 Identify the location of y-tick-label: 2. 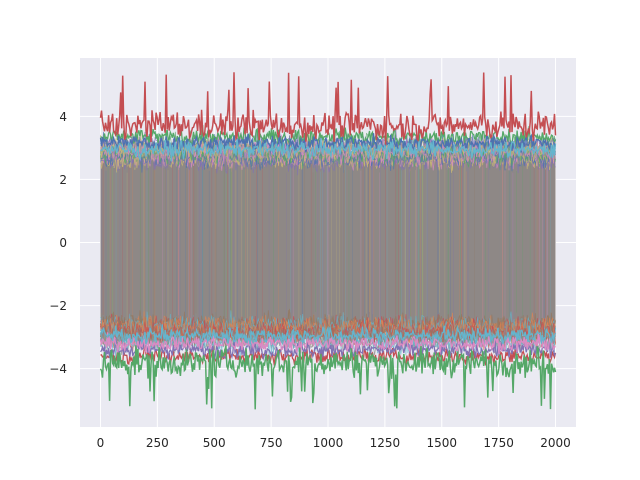
(63, 180).